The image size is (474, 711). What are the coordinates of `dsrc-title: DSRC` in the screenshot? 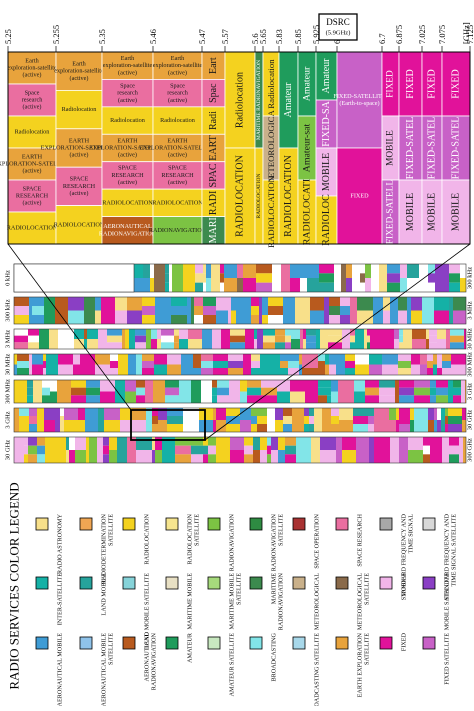 It's located at (338, 22).